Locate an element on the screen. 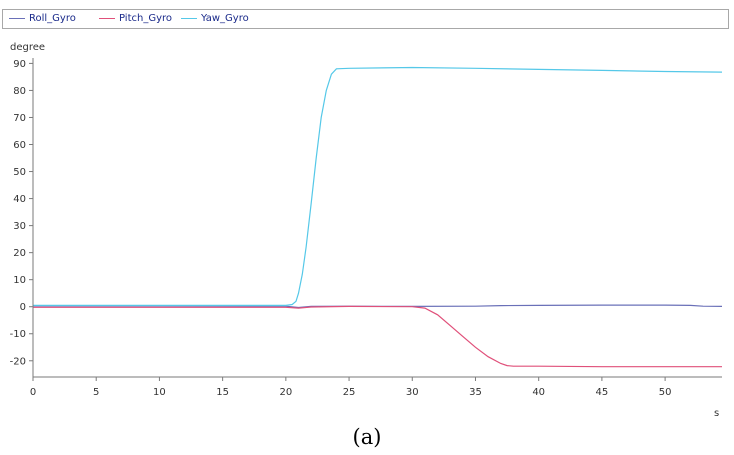 This screenshot has height=455, width=734. y-tick-label: 10 is located at coordinates (19, 280).